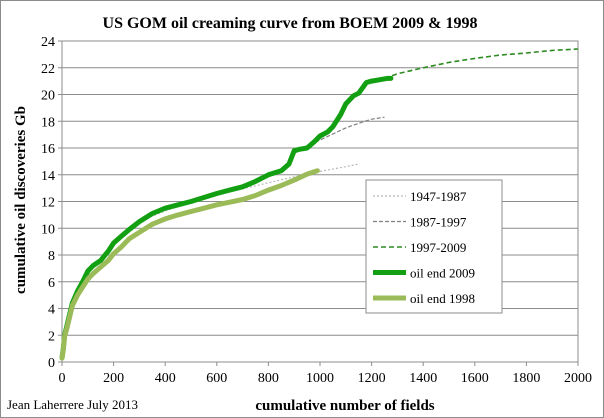 This screenshot has width=604, height=418. I want to click on y-tick-label: 10, so click(48, 229).